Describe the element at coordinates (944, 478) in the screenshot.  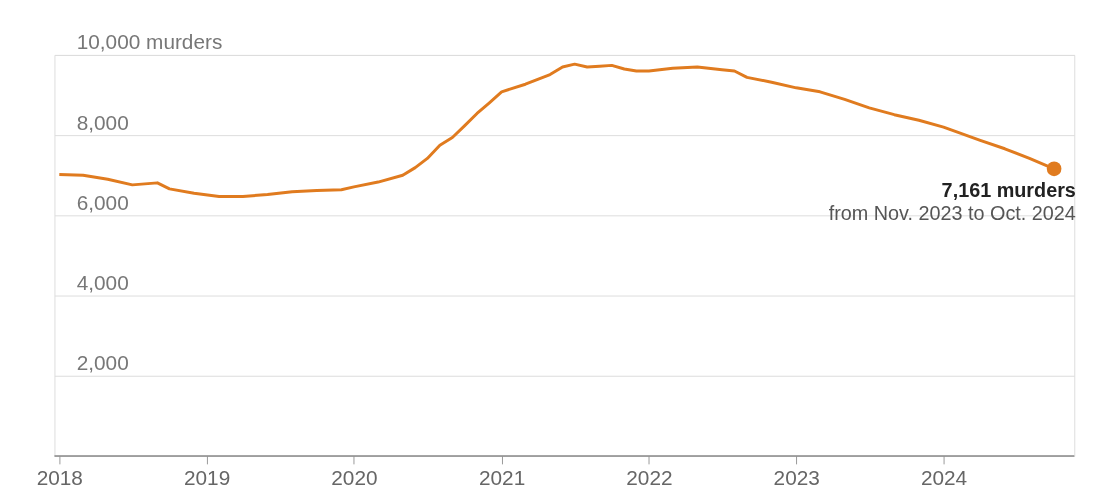
I see `x-tick-label: 2024` at that location.